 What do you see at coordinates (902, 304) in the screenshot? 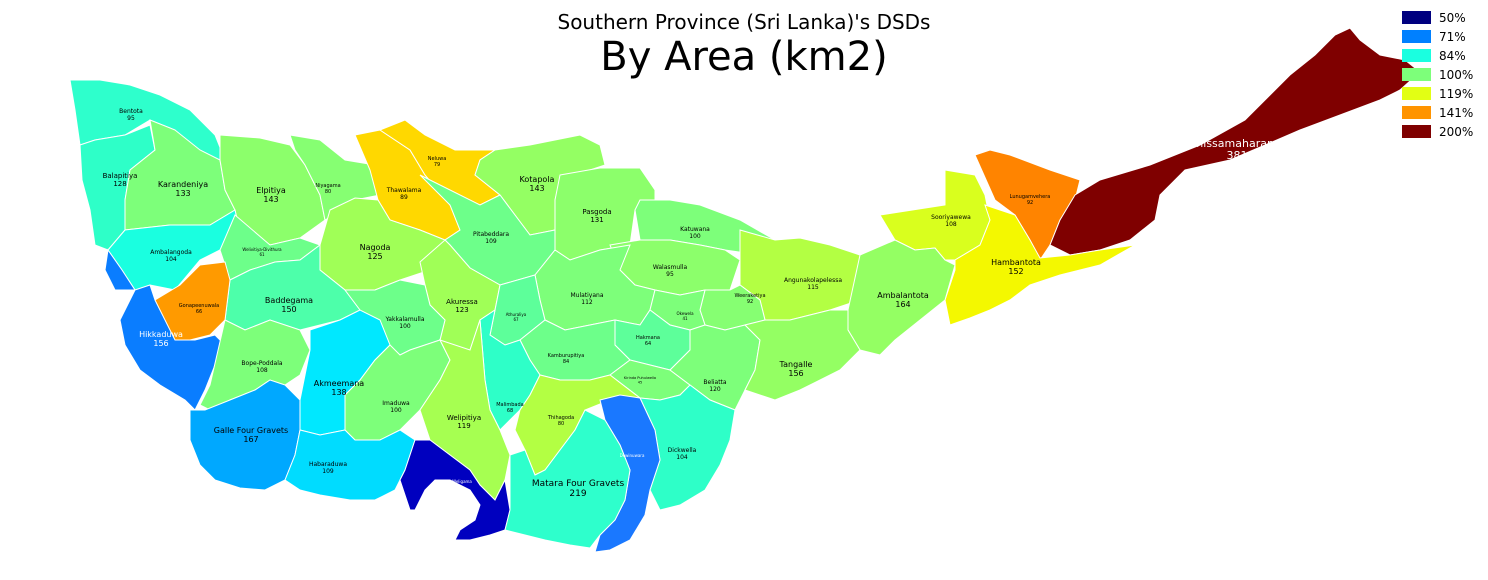
I see `region-value-label: 164` at bounding box center [902, 304].